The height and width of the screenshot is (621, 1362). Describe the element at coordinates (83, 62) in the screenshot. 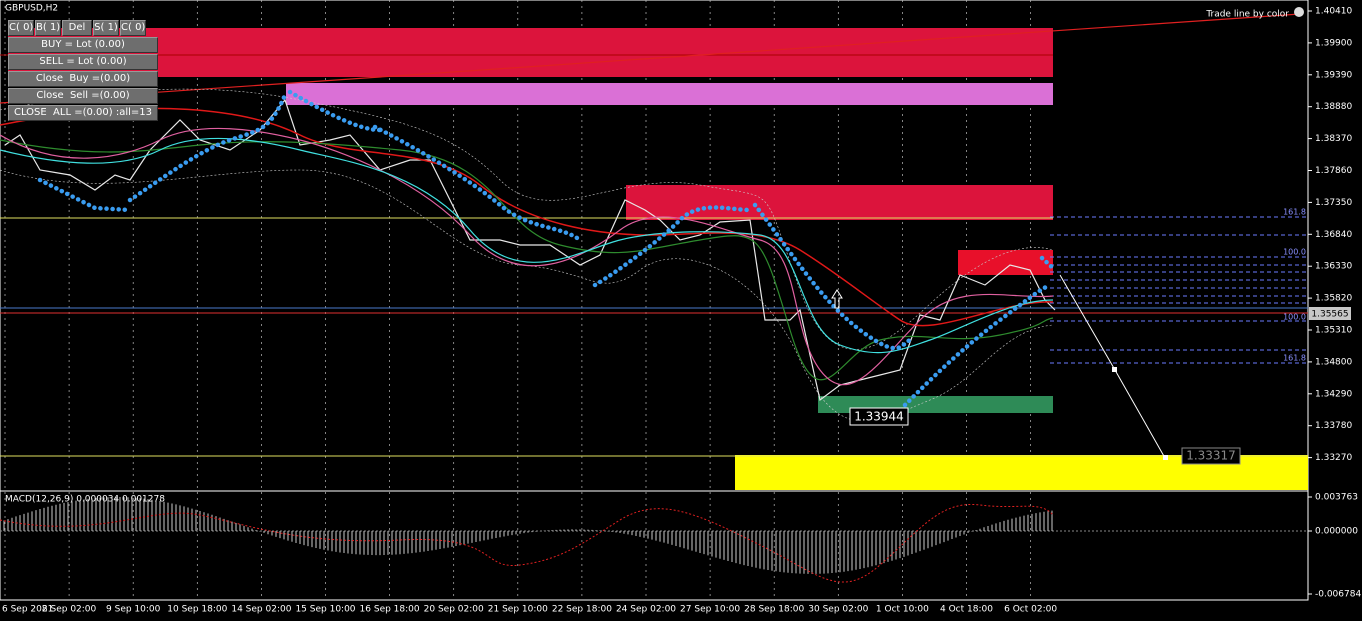

I see `panel-button: SELL = Lot (0.00)` at that location.